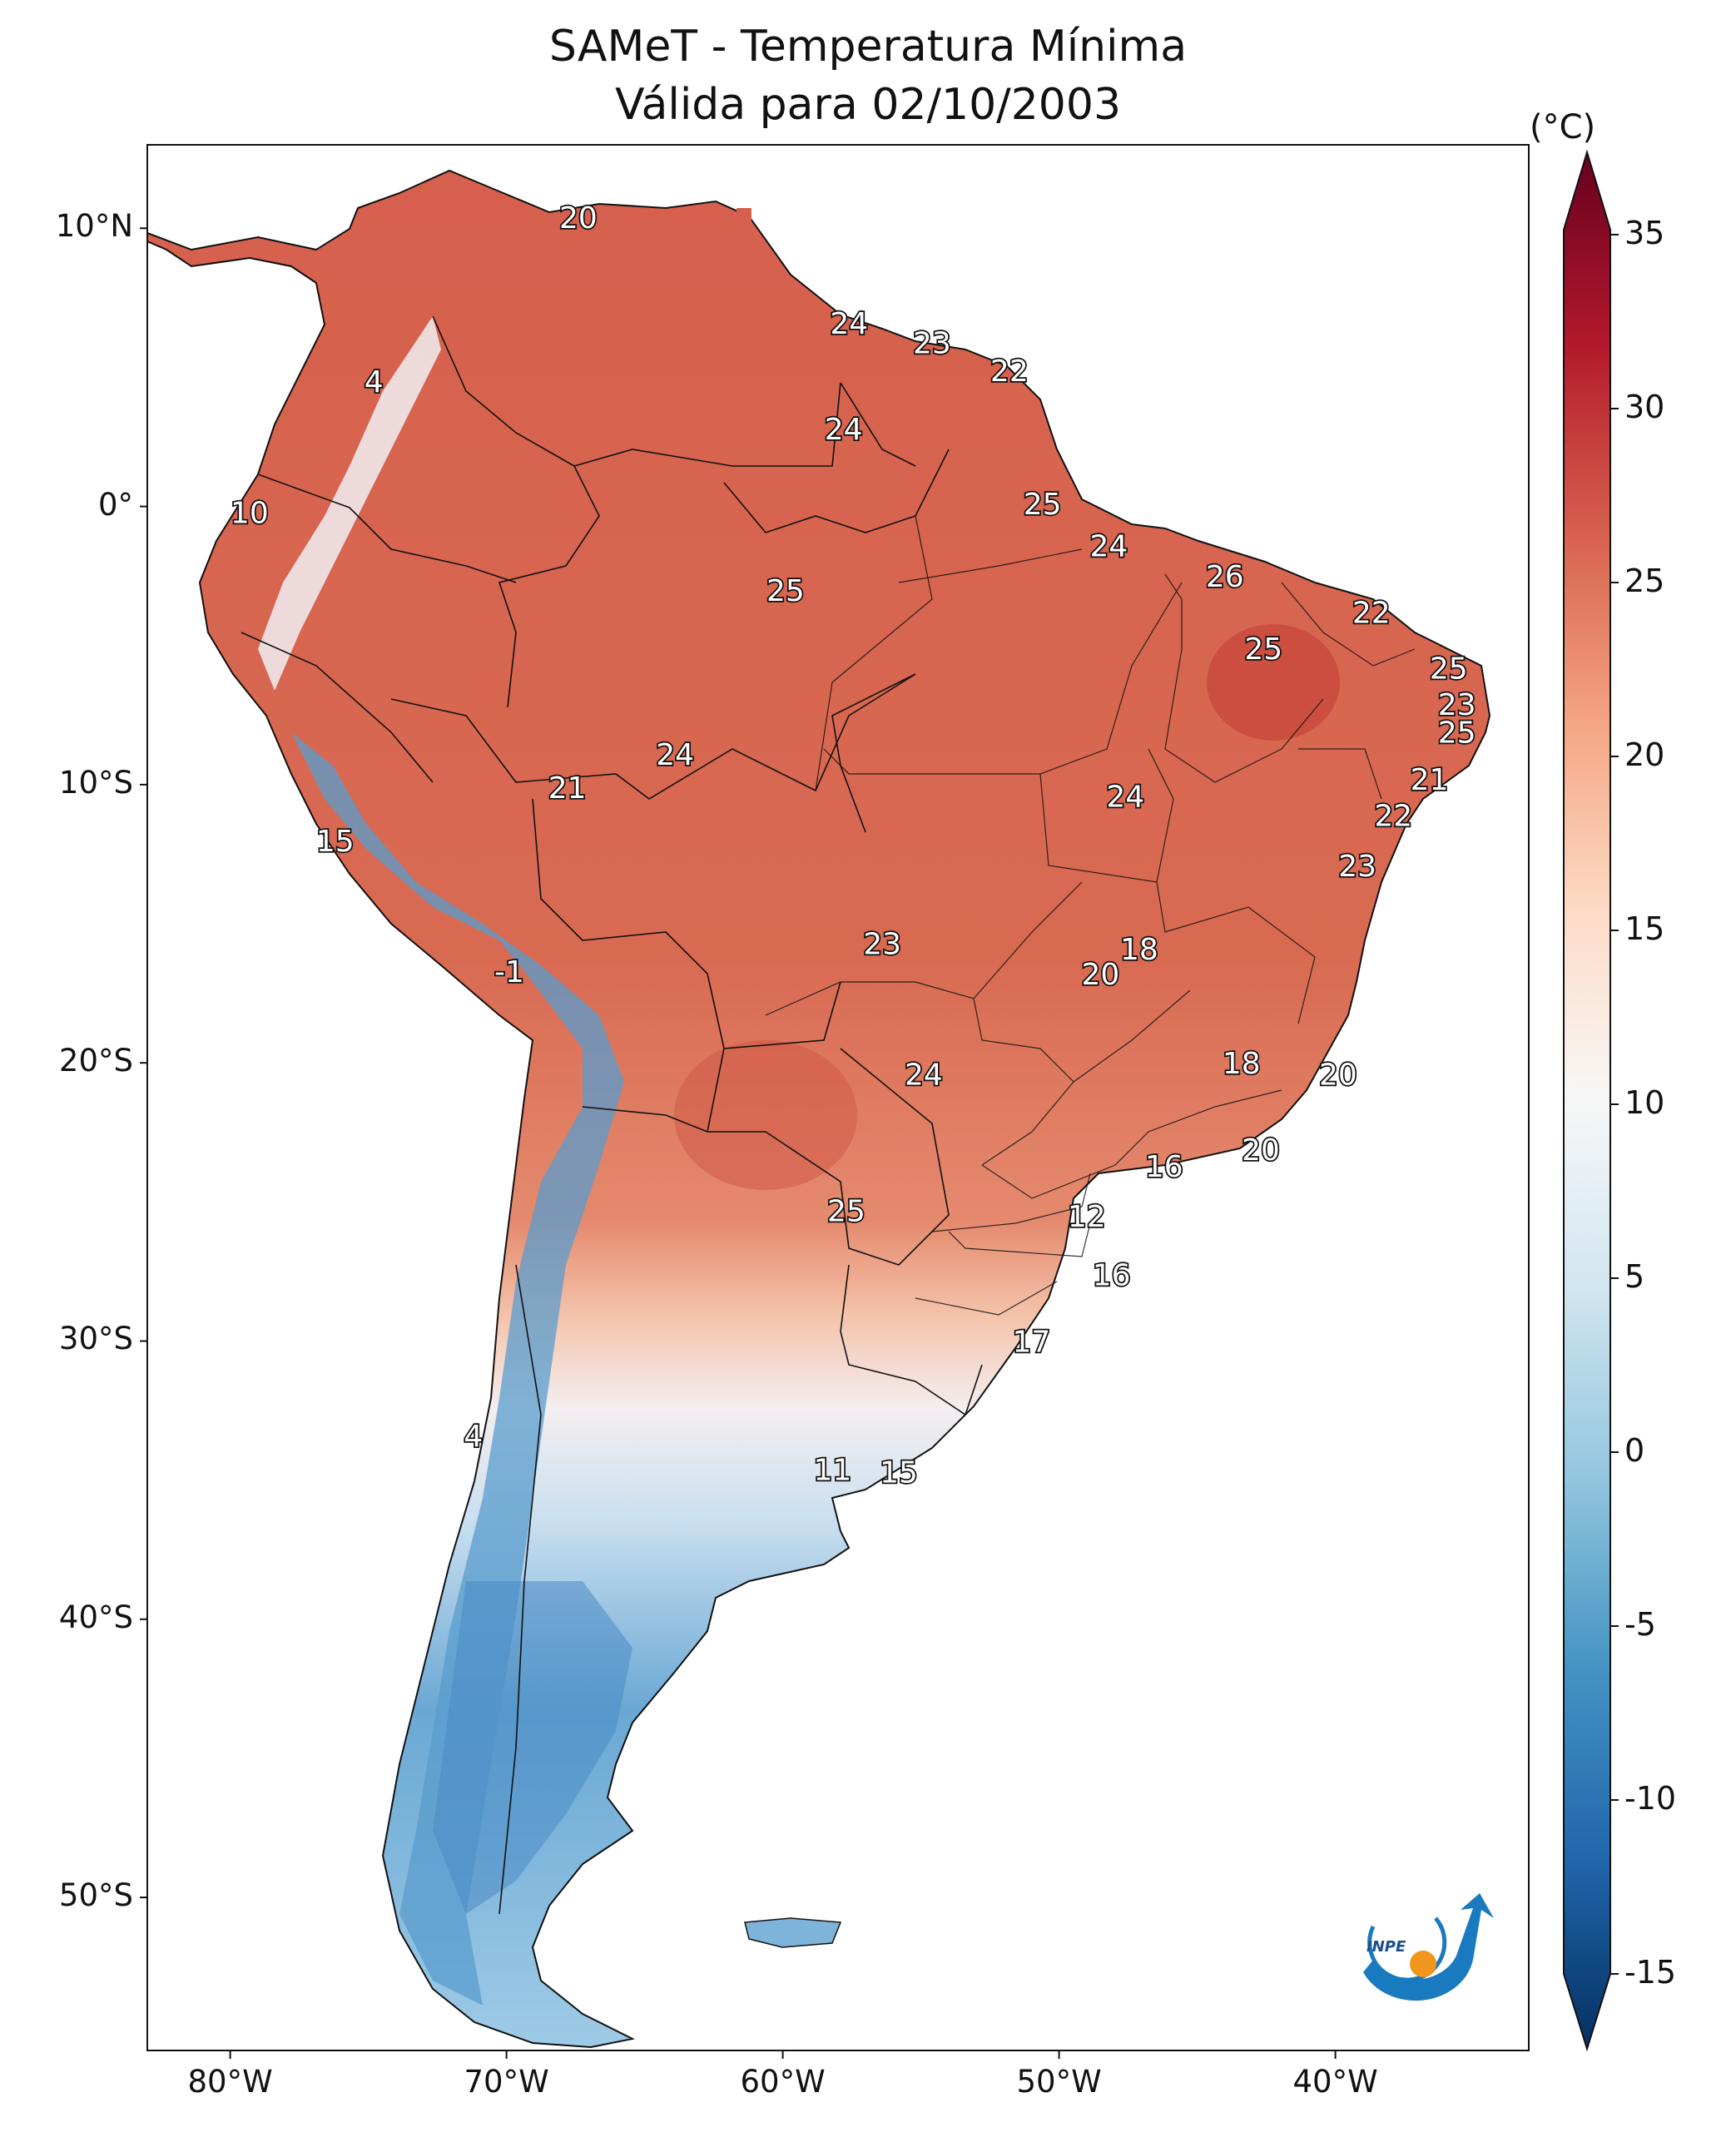 Image resolution: width=1736 pixels, height=2152 pixels. I want to click on station-value-label: 17, so click(1031, 1342).